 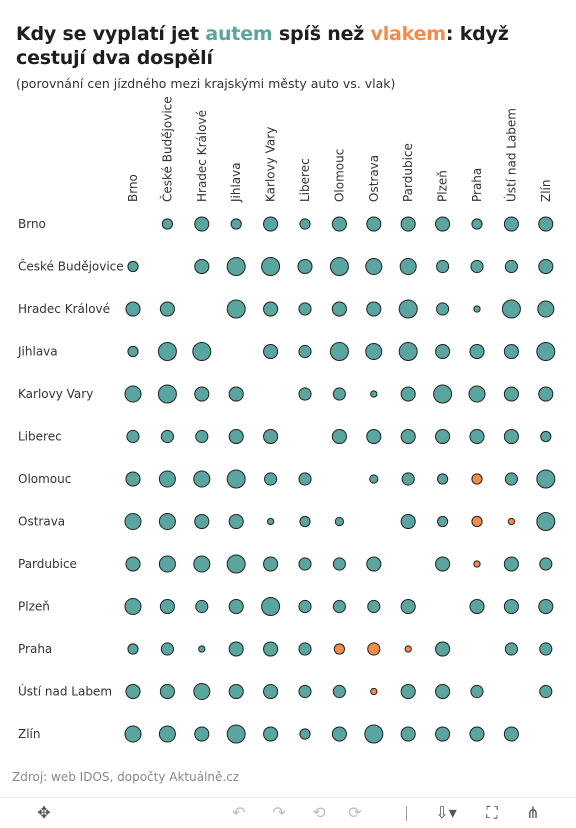 What do you see at coordinates (279, 812) in the screenshot?
I see `redo-icon: ↷` at bounding box center [279, 812].